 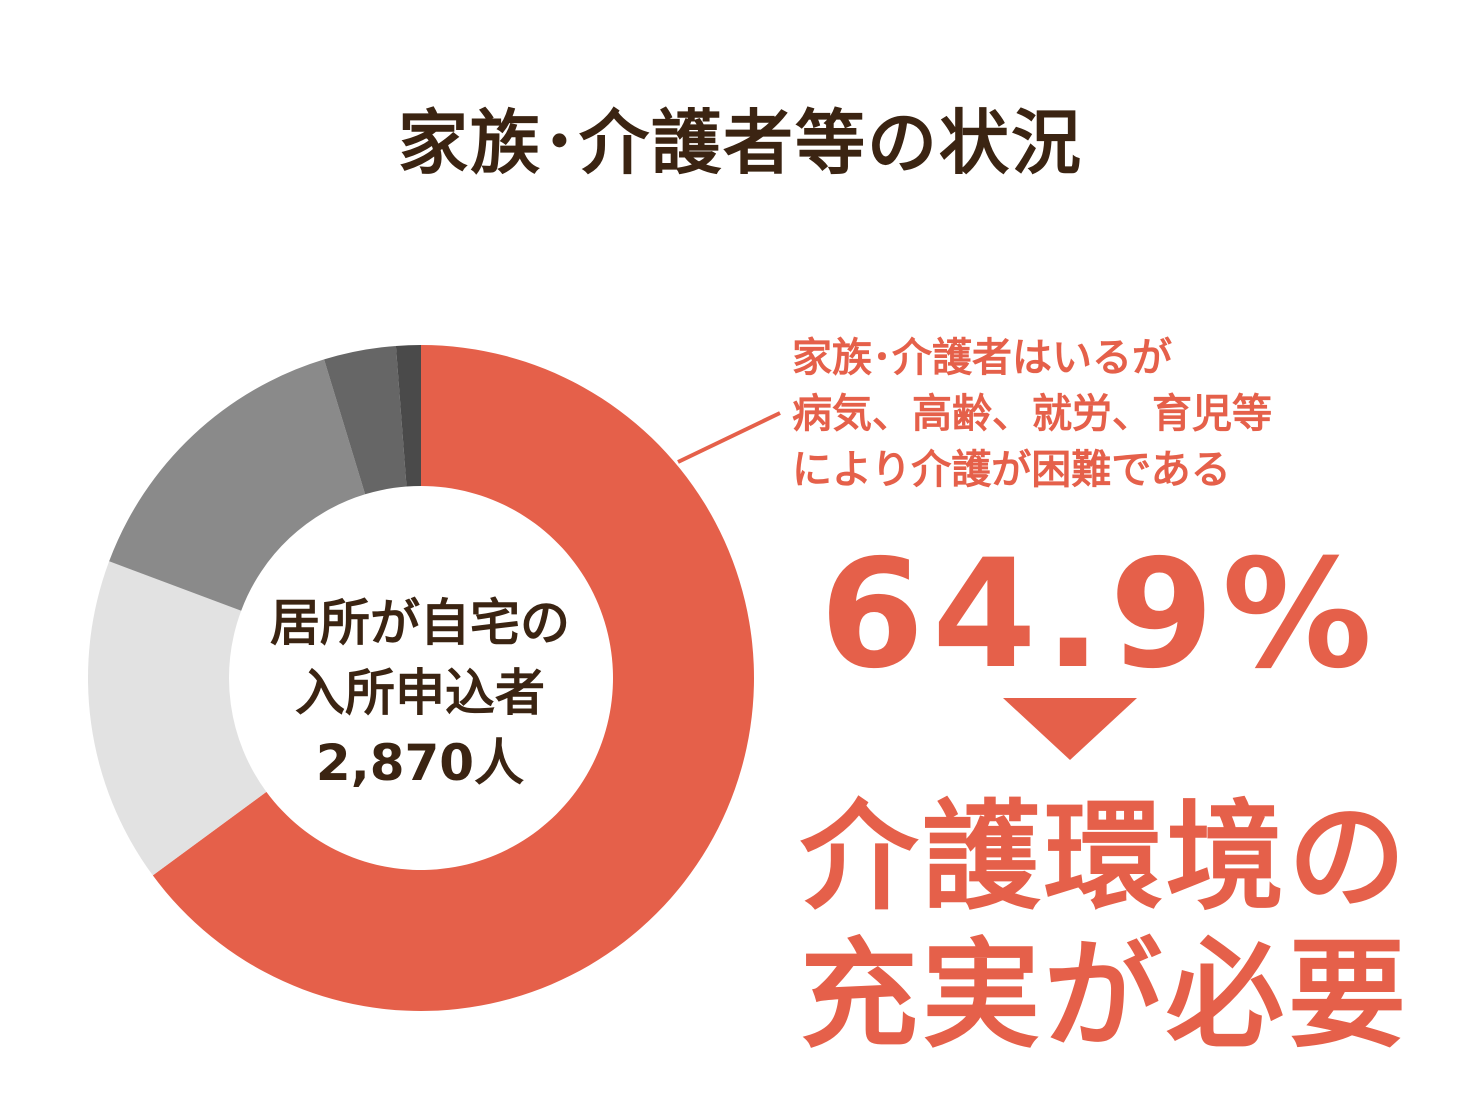 What do you see at coordinates (1011, 470) in the screenshot?
I see `callout-line3: により介護が困難である` at bounding box center [1011, 470].